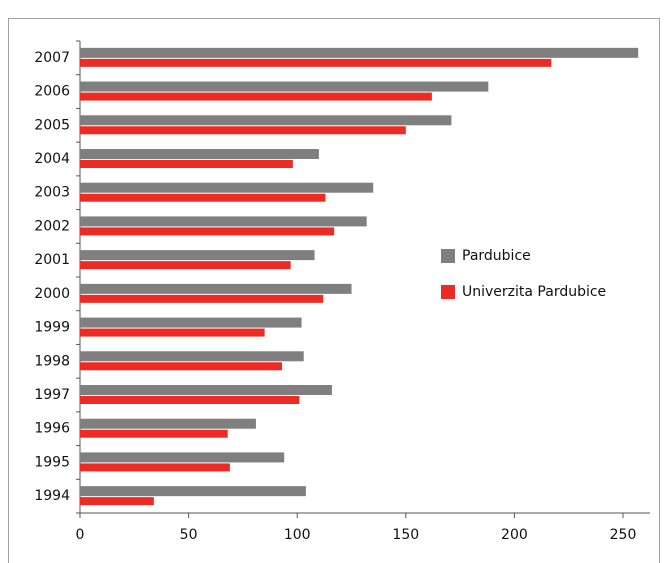  I want to click on x-tick-label: 150, so click(405, 535).